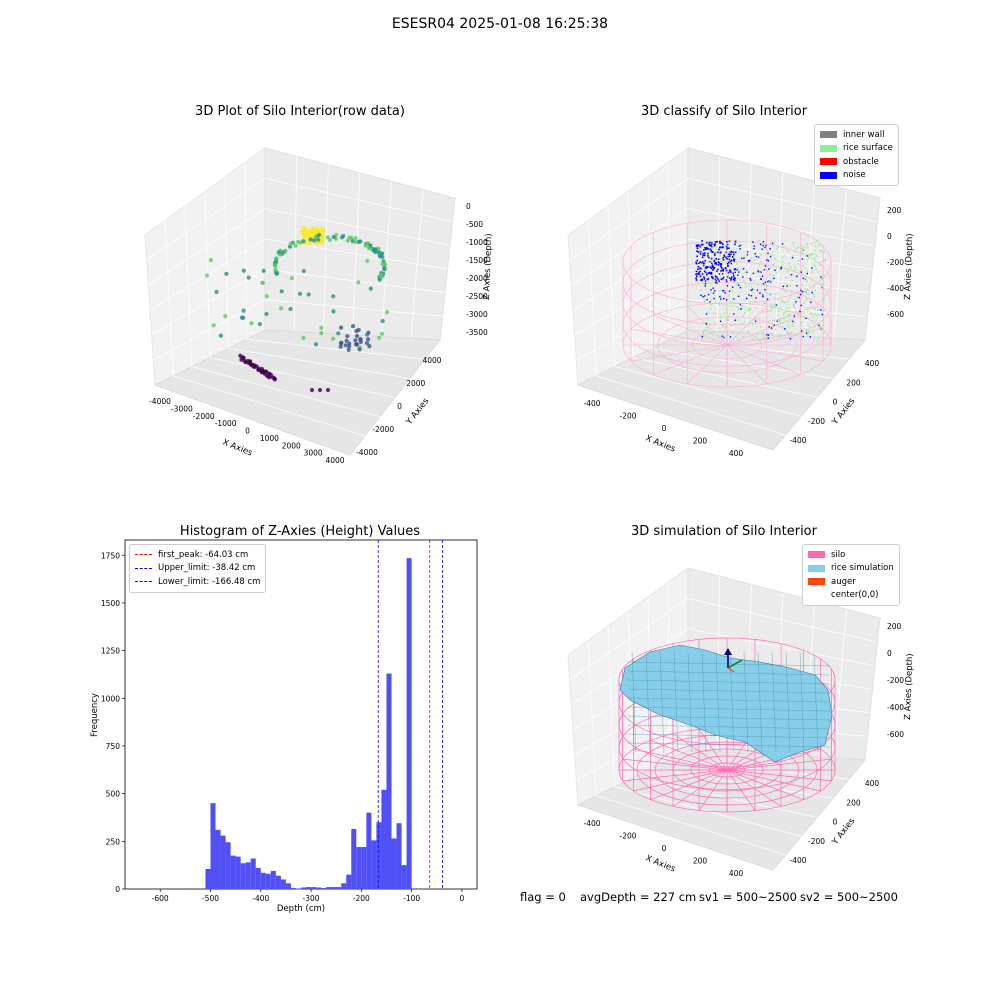 The image size is (1000, 1000). What do you see at coordinates (477, 332) in the screenshot?
I see `raw-z-tick-label: -3500` at bounding box center [477, 332].